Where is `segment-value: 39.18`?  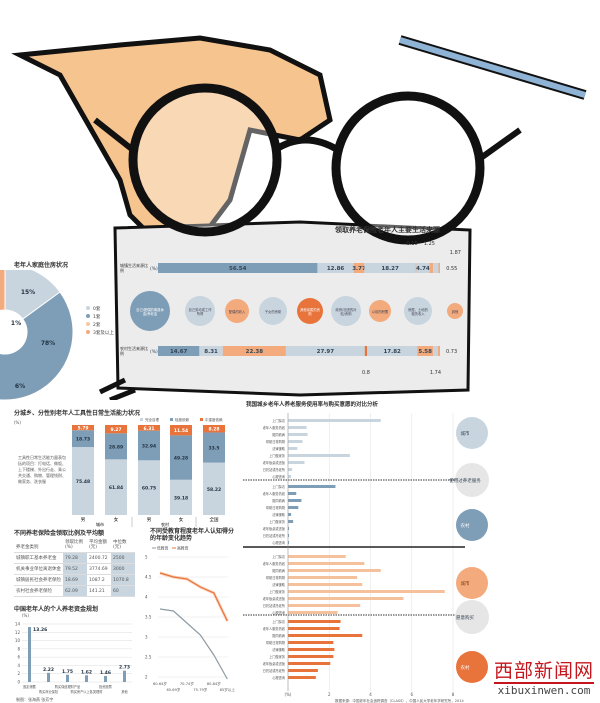 segment-value: 39.18 is located at coordinates (181, 498).